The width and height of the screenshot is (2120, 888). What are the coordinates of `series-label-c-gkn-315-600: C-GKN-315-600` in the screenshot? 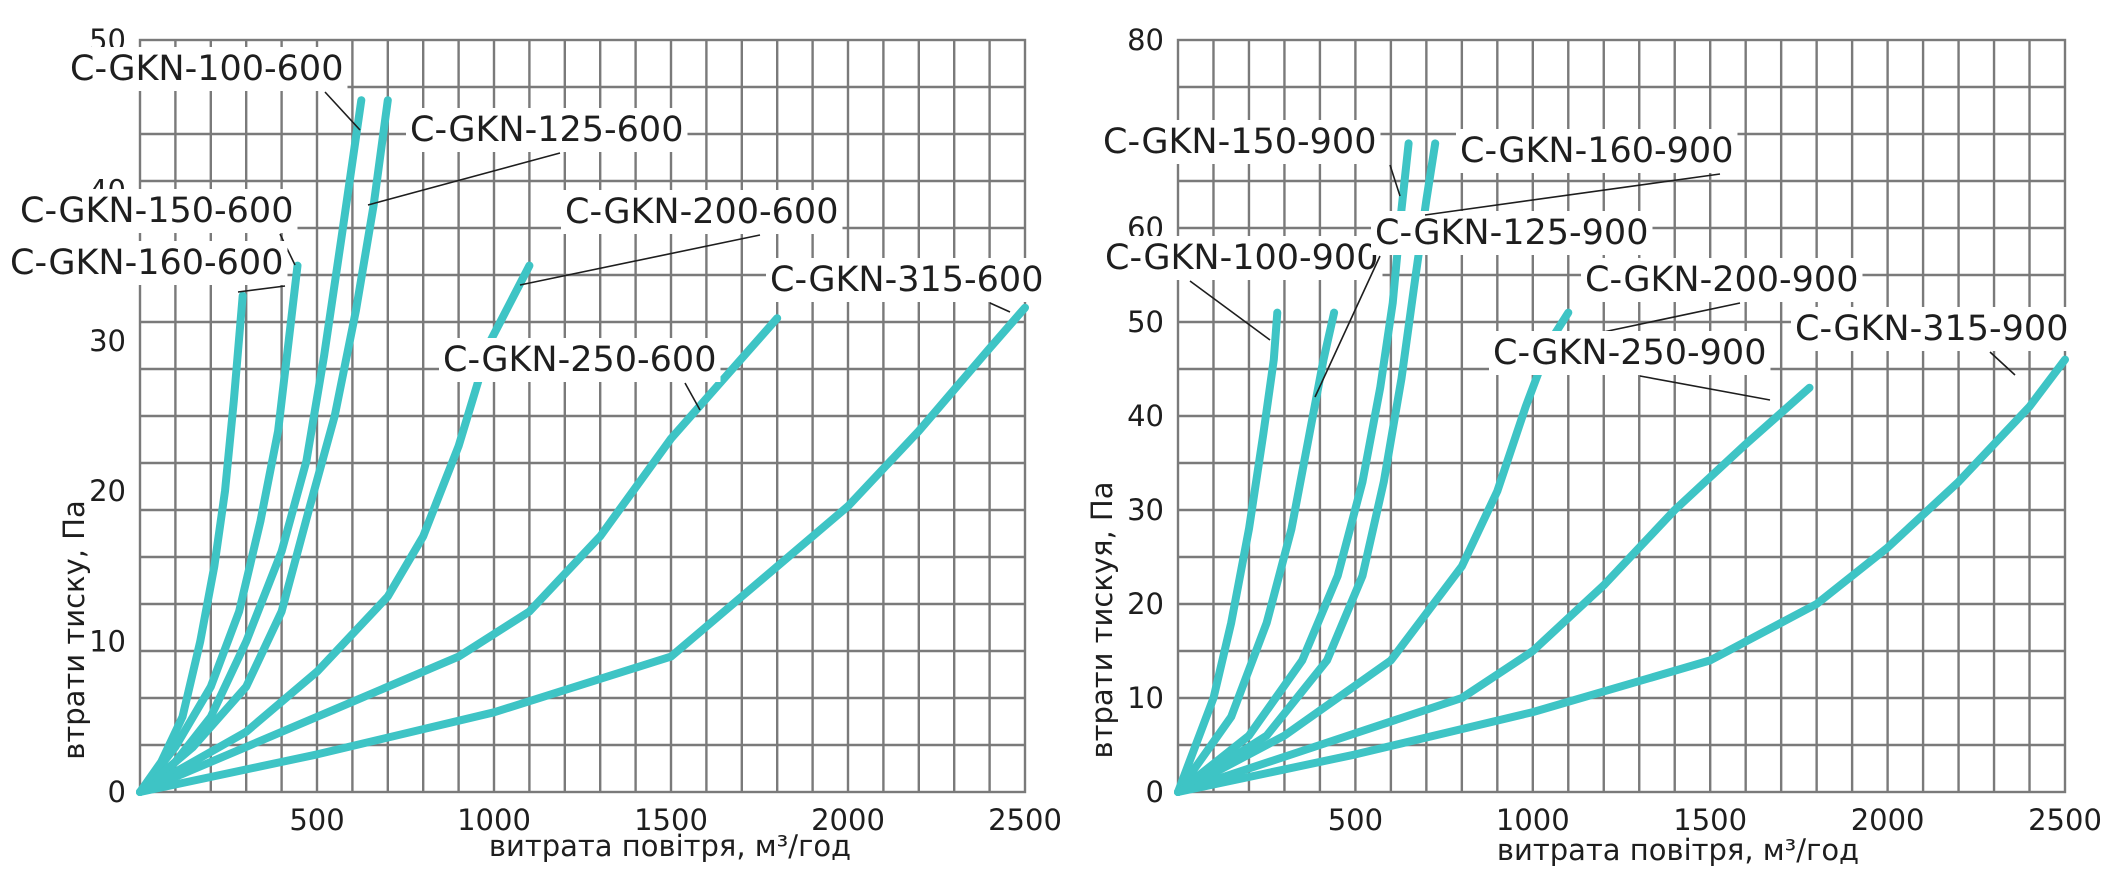 It's located at (907, 285).